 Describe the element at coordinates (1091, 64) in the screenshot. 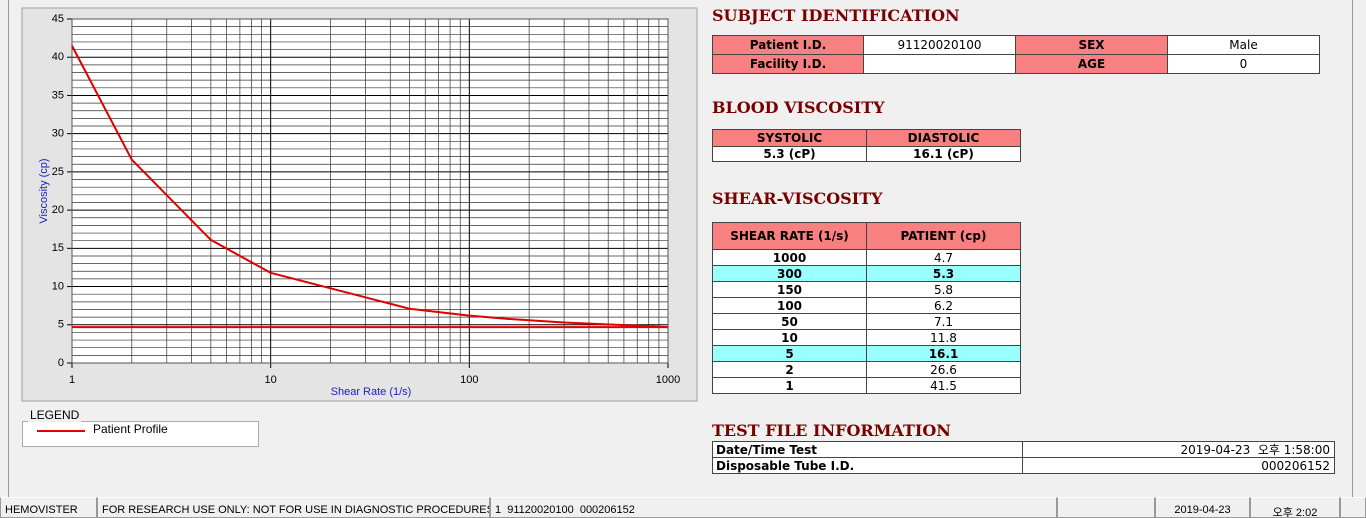

I see `field-label: AGE` at that location.